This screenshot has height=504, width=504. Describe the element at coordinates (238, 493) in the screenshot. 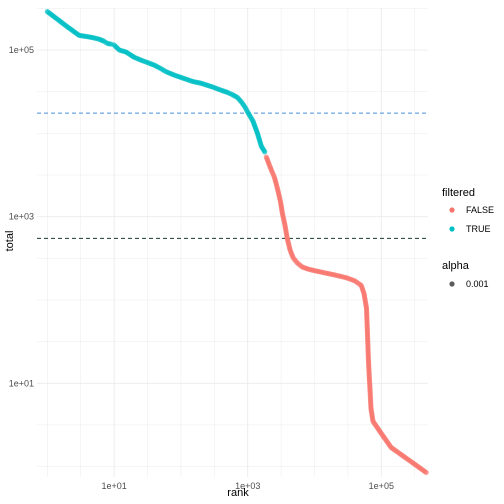

I see `x-axis-title: rank` at that location.